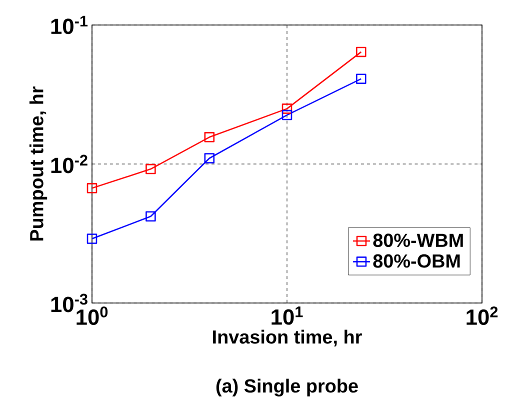 The width and height of the screenshot is (505, 408). What do you see at coordinates (69, 164) in the screenshot?
I see `y-tick-label: 10$^{-2}$` at bounding box center [69, 164].